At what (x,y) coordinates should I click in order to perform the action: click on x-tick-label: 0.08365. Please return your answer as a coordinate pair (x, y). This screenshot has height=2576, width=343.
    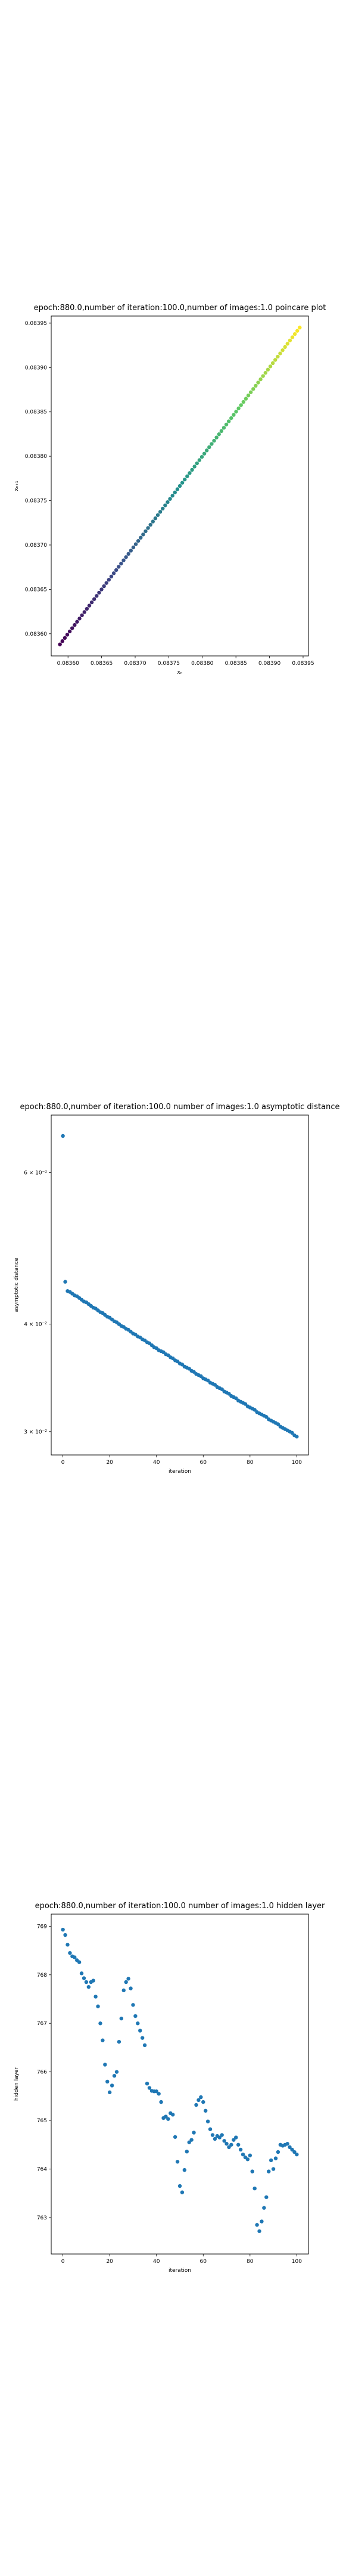
    Looking at the image, I should click on (102, 664).